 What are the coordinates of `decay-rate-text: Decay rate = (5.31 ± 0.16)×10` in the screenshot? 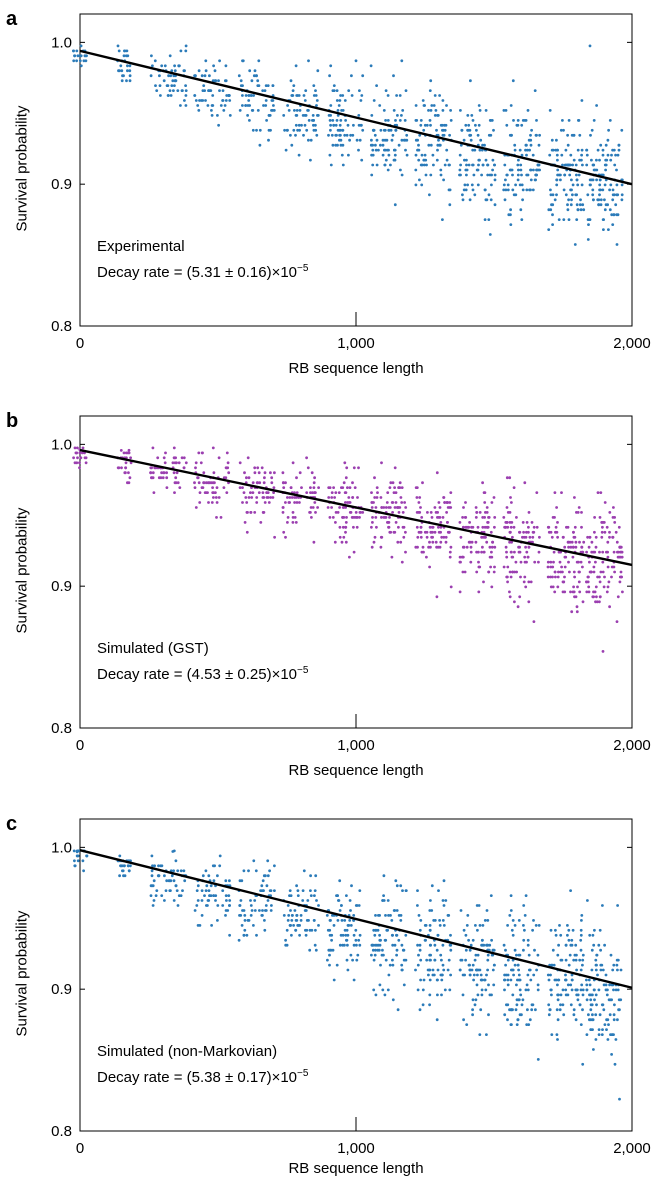 It's located at (197, 272).